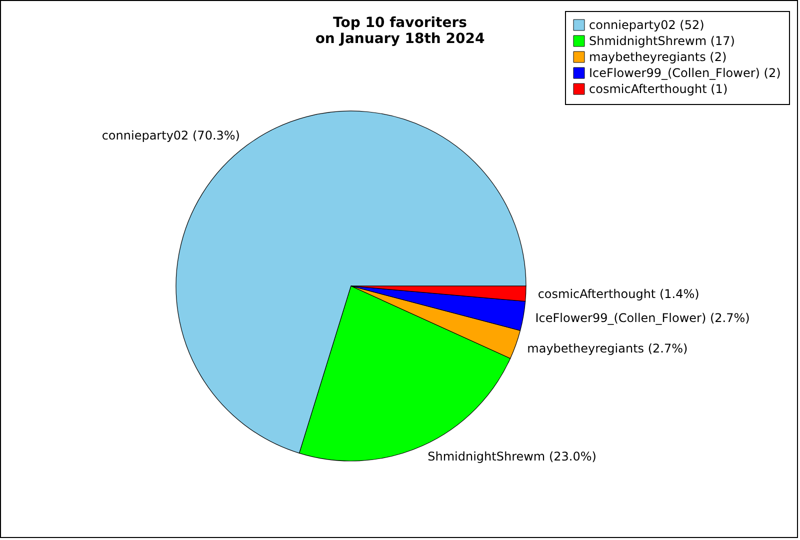 This screenshot has width=800, height=540. What do you see at coordinates (685, 73) in the screenshot?
I see `legend-label: IceFlower99_(Collen_Flower) (2)` at bounding box center [685, 73].